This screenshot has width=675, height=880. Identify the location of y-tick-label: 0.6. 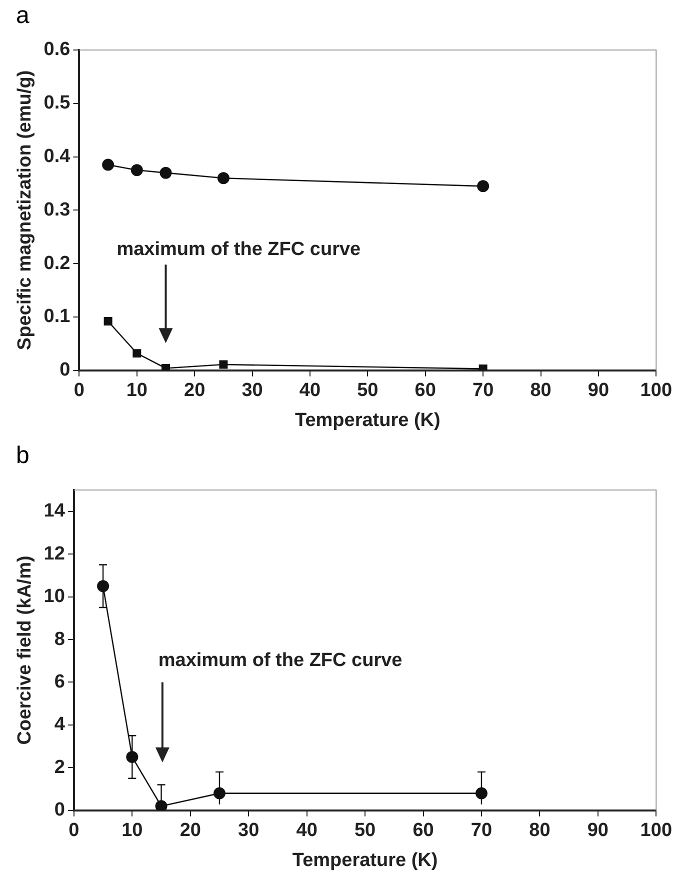
(57, 49).